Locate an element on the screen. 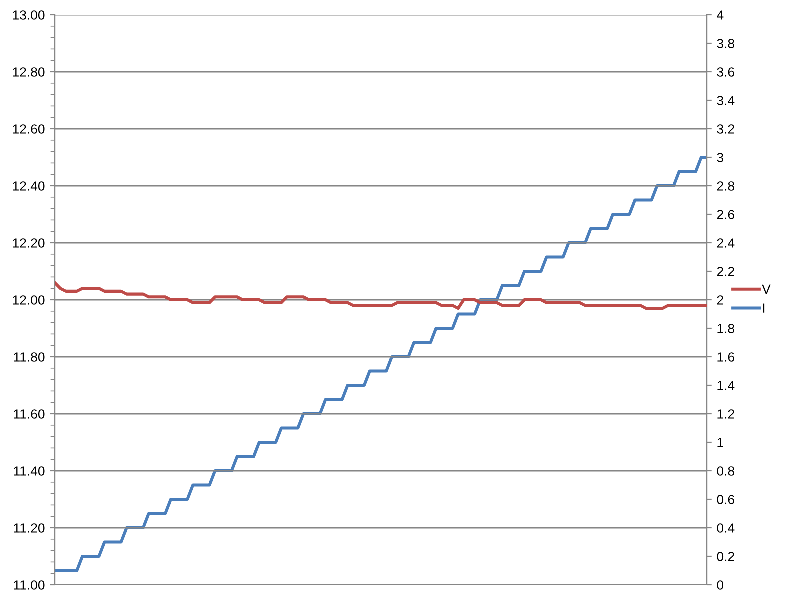 This screenshot has width=800, height=601. y2-tick-label: 3.4 is located at coordinates (726, 101).